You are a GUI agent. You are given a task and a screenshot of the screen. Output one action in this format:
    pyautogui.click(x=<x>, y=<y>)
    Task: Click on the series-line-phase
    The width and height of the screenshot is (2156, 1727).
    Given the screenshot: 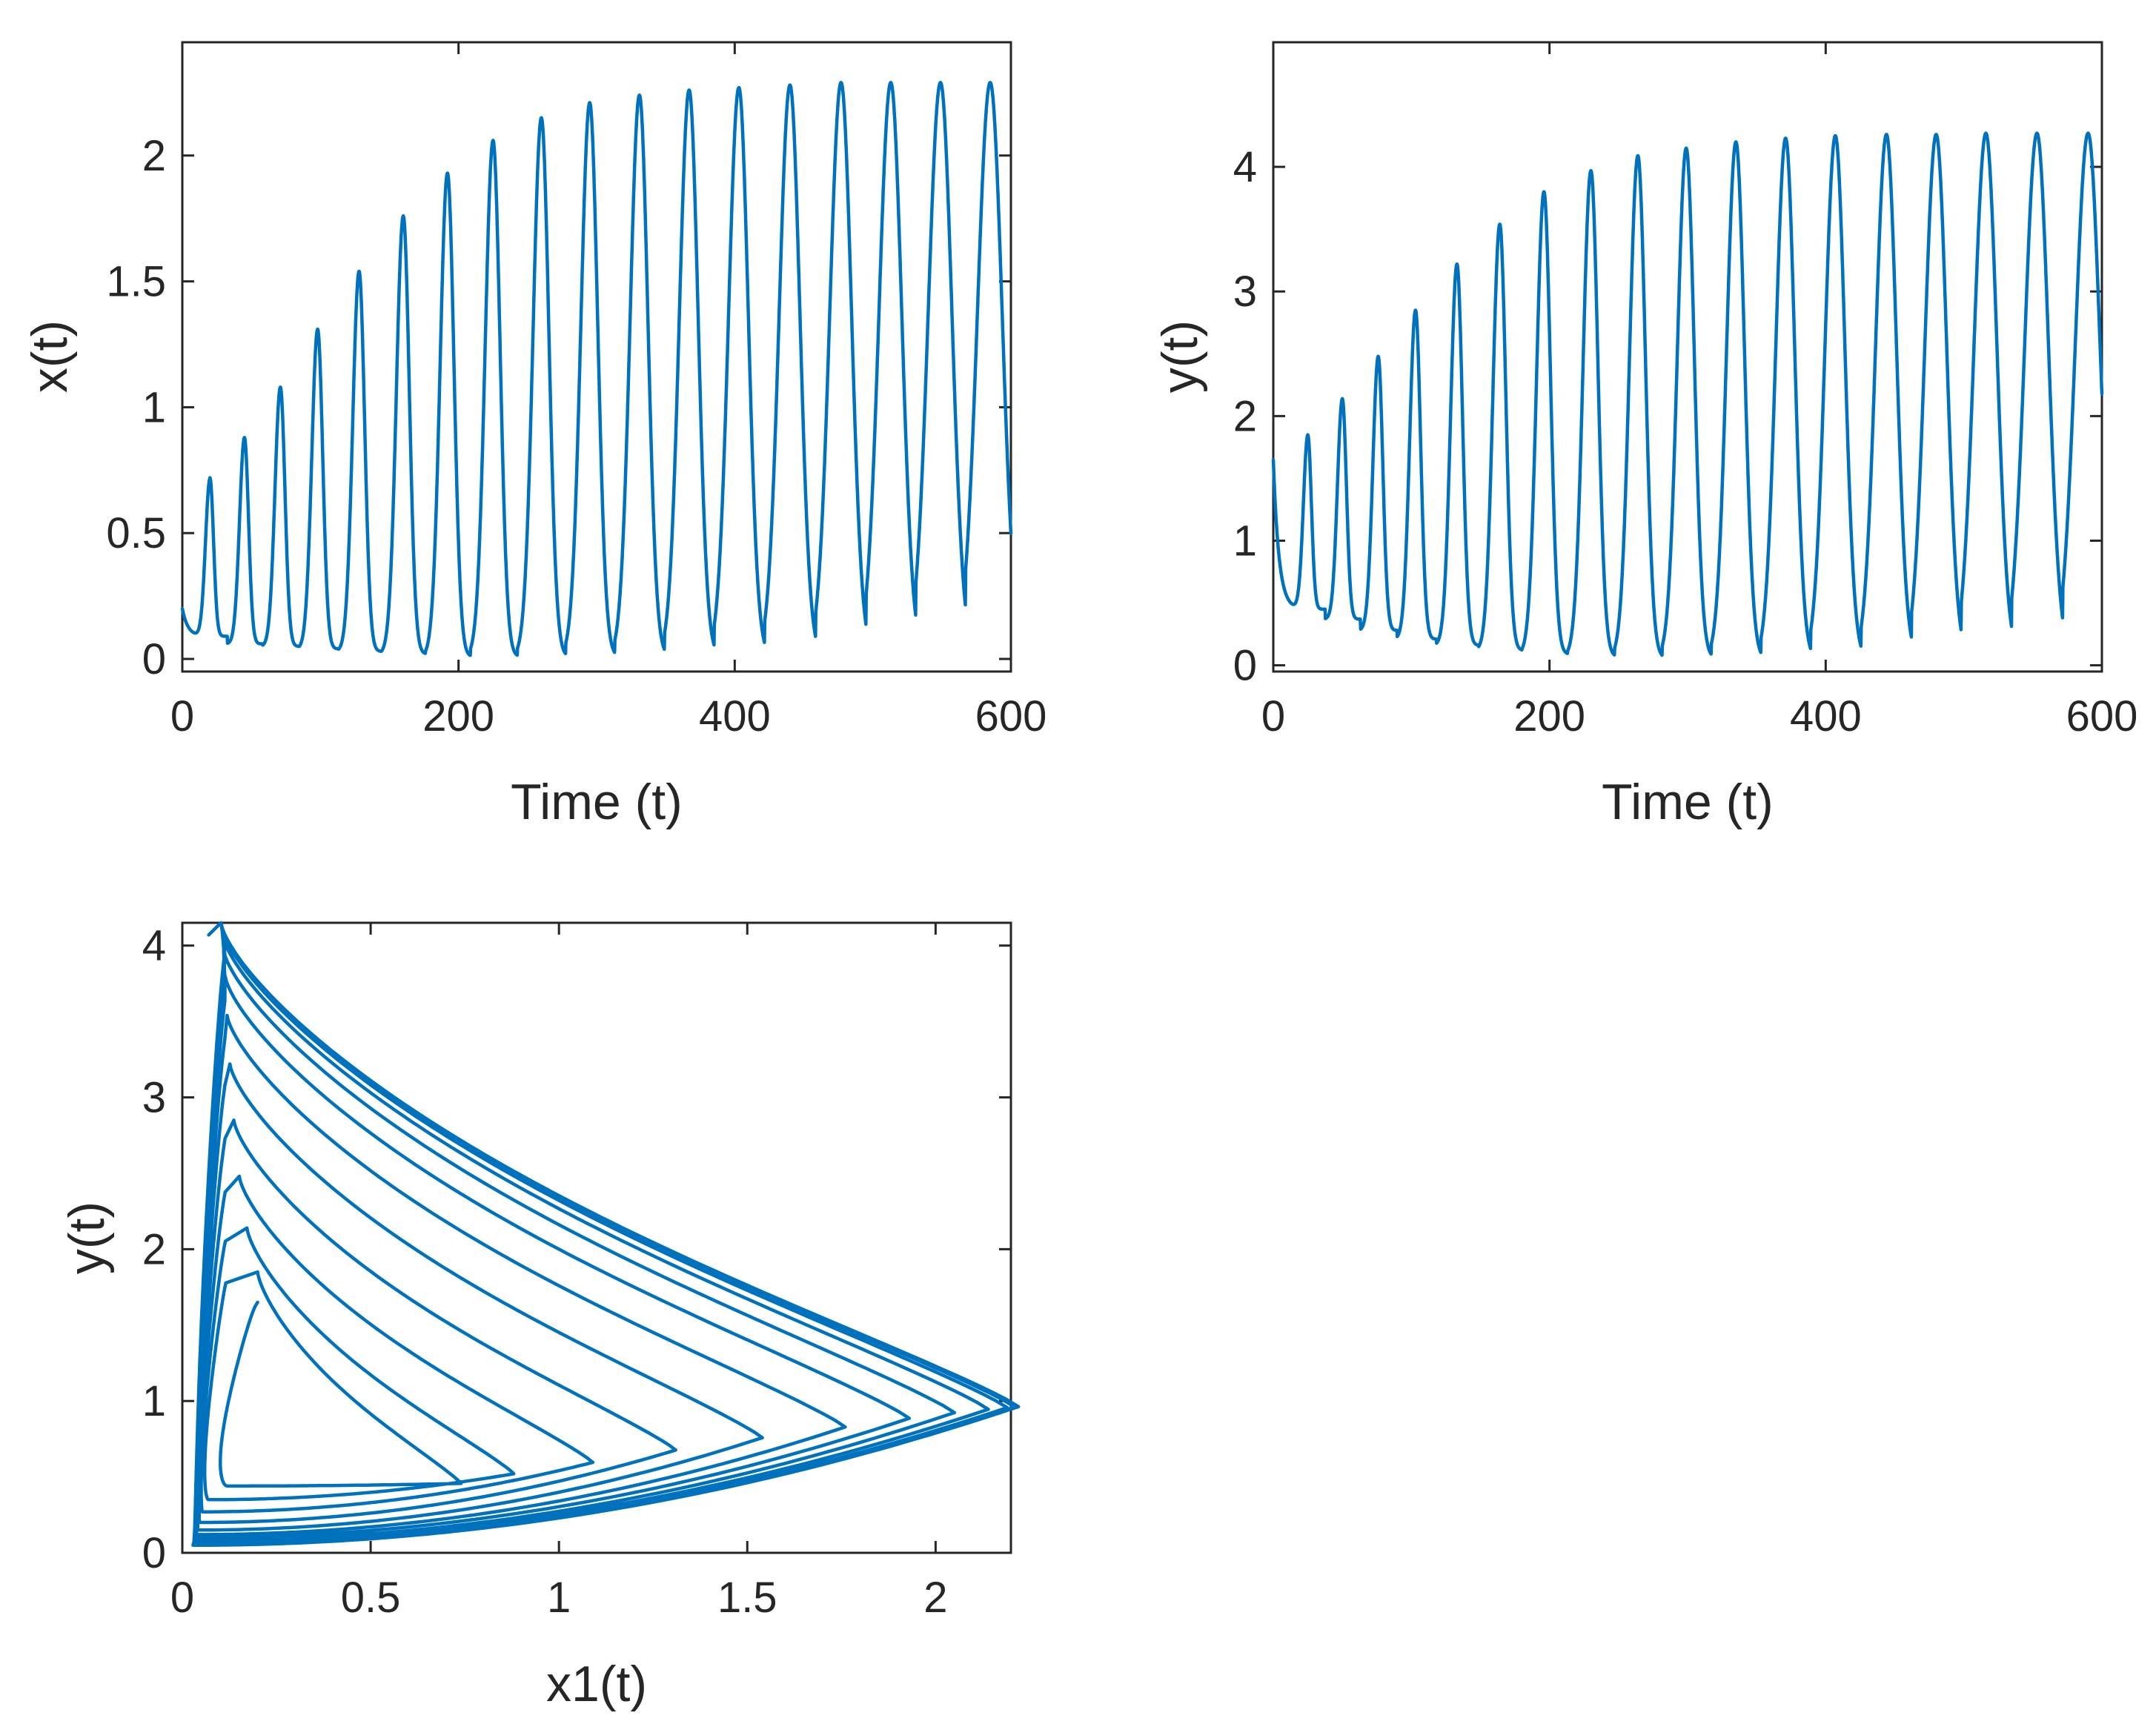 What is the action you would take?
    pyautogui.click(x=606, y=1234)
    